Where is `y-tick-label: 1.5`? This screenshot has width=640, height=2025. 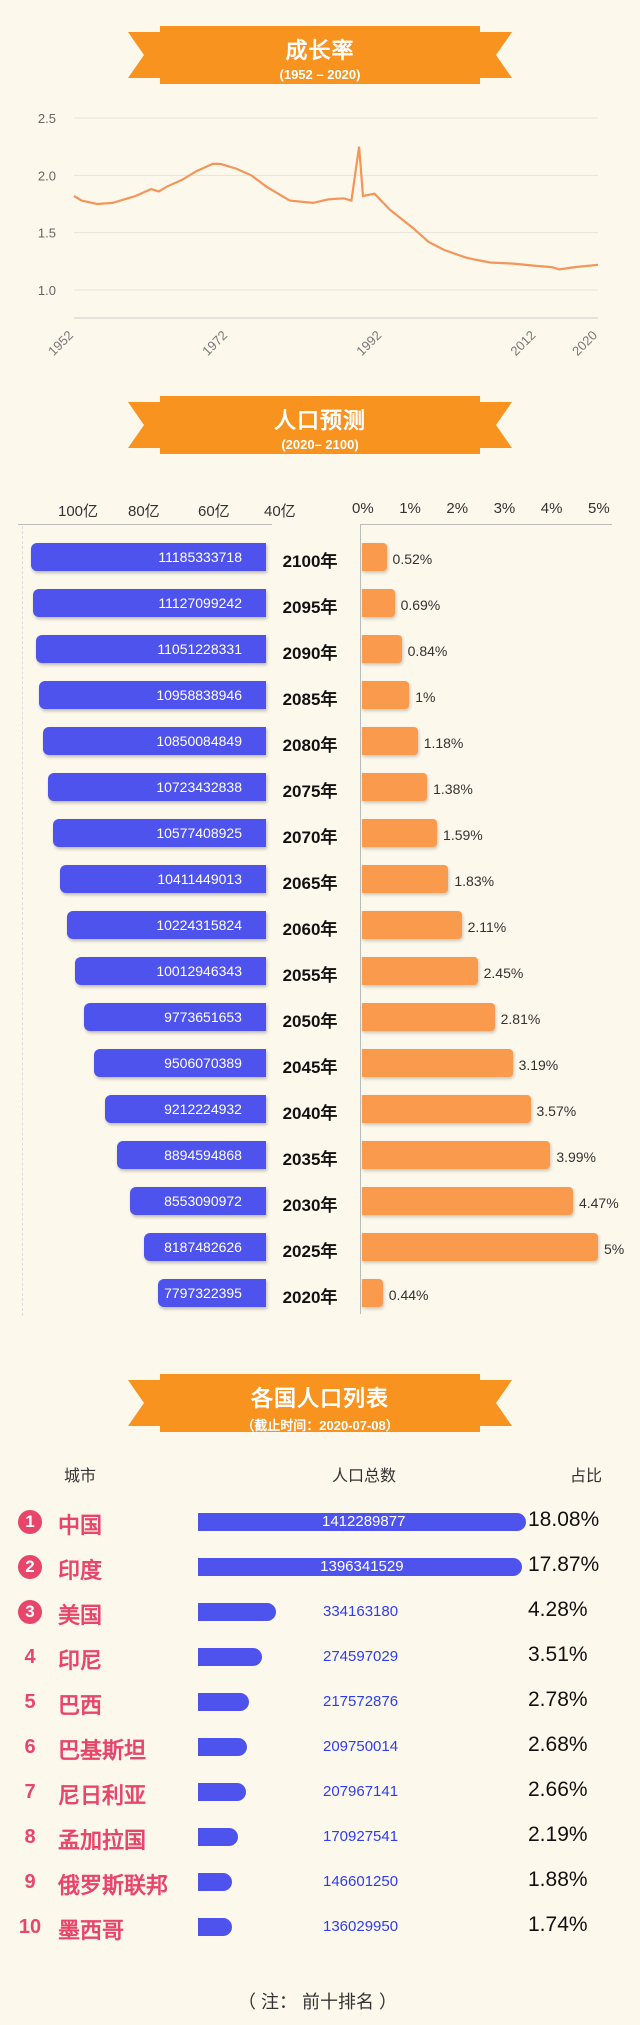
y-tick-label: 1.5 is located at coordinates (47, 233).